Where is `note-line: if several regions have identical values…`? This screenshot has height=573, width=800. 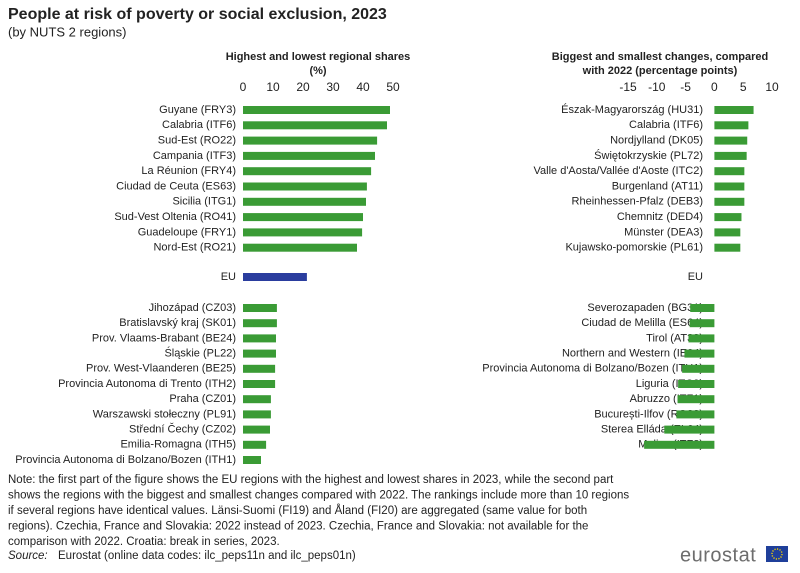 note-line: if several regions have identical values… is located at coordinates (297, 510).